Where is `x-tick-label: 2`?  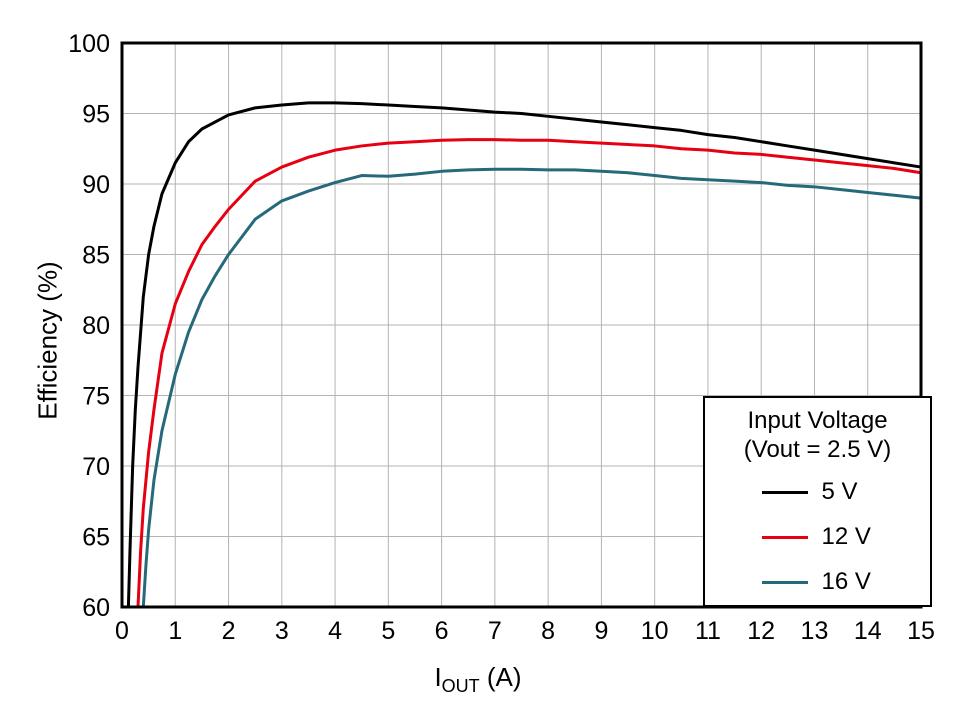
x-tick-label: 2 is located at coordinates (229, 631).